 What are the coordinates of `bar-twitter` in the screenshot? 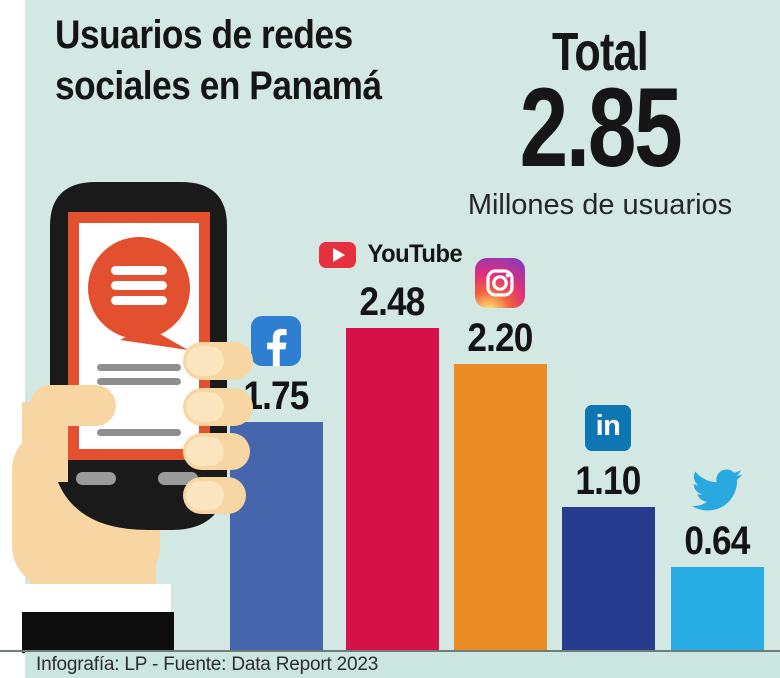 It's located at (717, 608).